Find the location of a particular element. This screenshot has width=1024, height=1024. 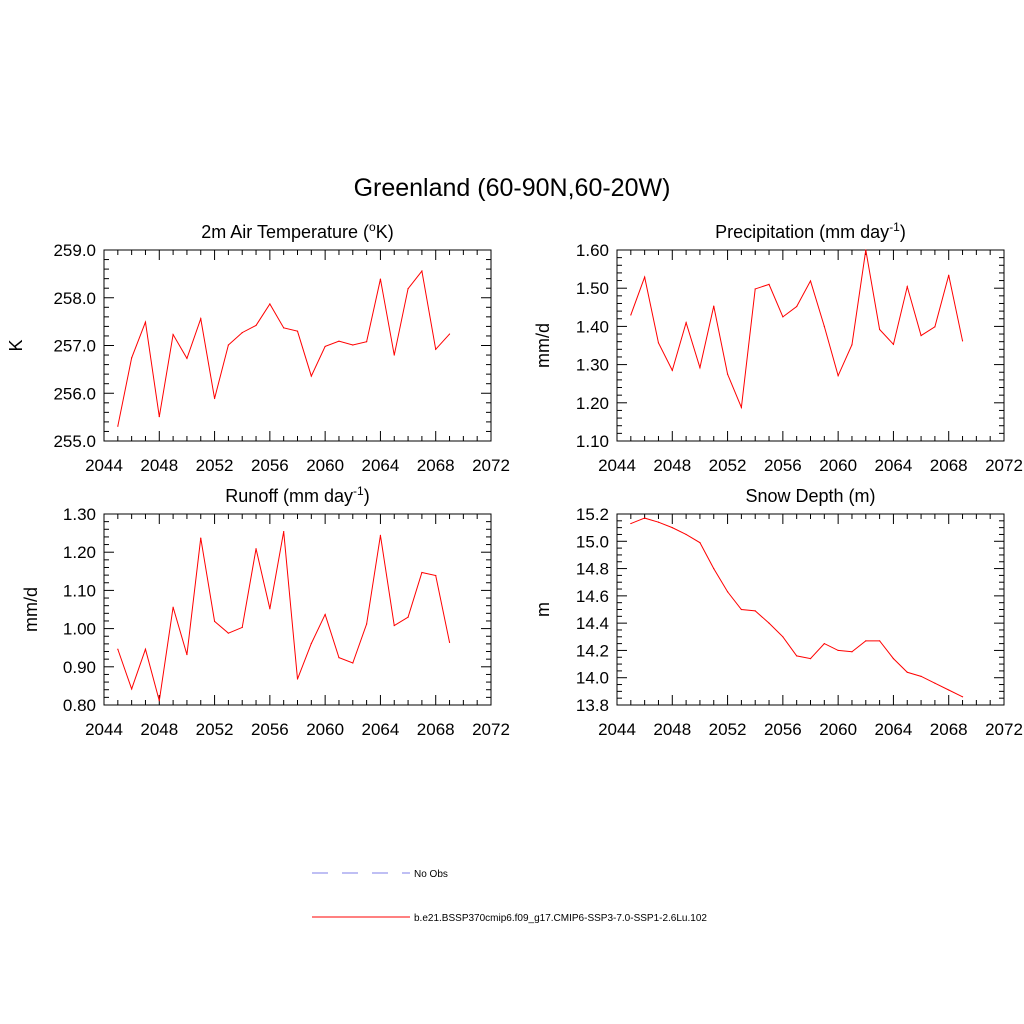

y-tick-label: 1.40 is located at coordinates (592, 326).